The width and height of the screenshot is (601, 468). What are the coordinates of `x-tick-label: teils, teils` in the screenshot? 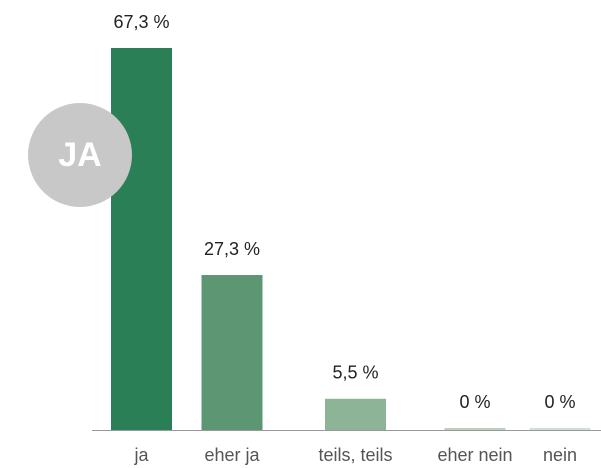 It's located at (355, 455).